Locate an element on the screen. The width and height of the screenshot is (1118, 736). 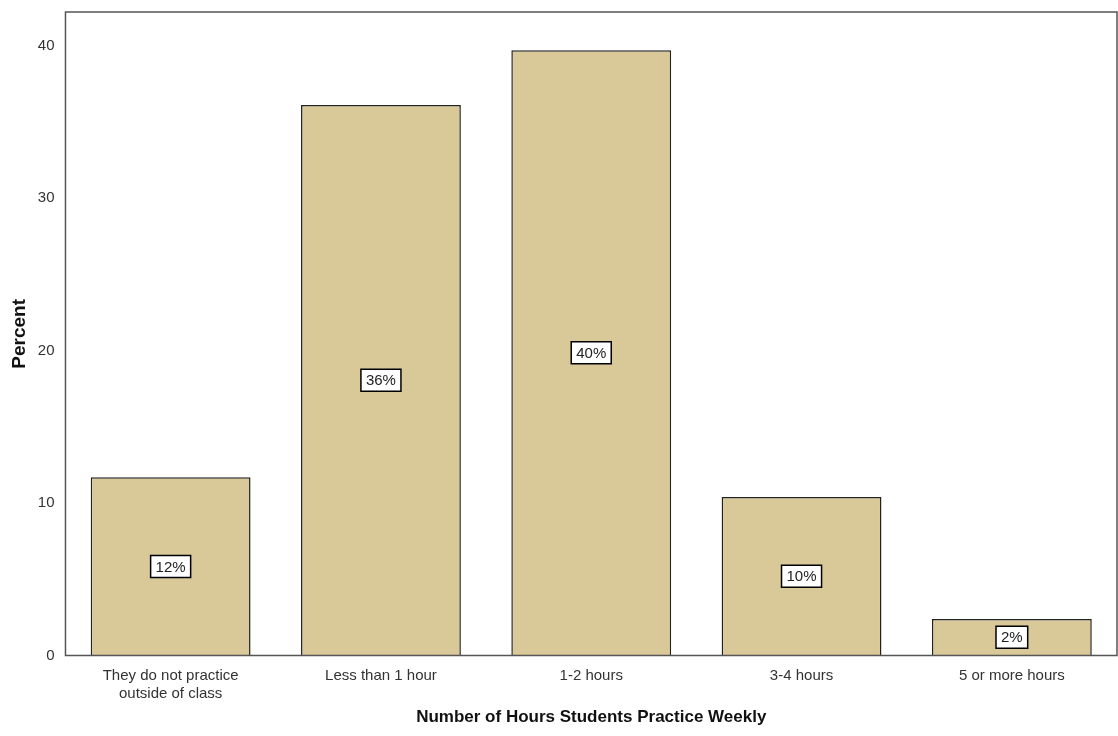
x-tick-label: 1-2 hours is located at coordinates (591, 674).